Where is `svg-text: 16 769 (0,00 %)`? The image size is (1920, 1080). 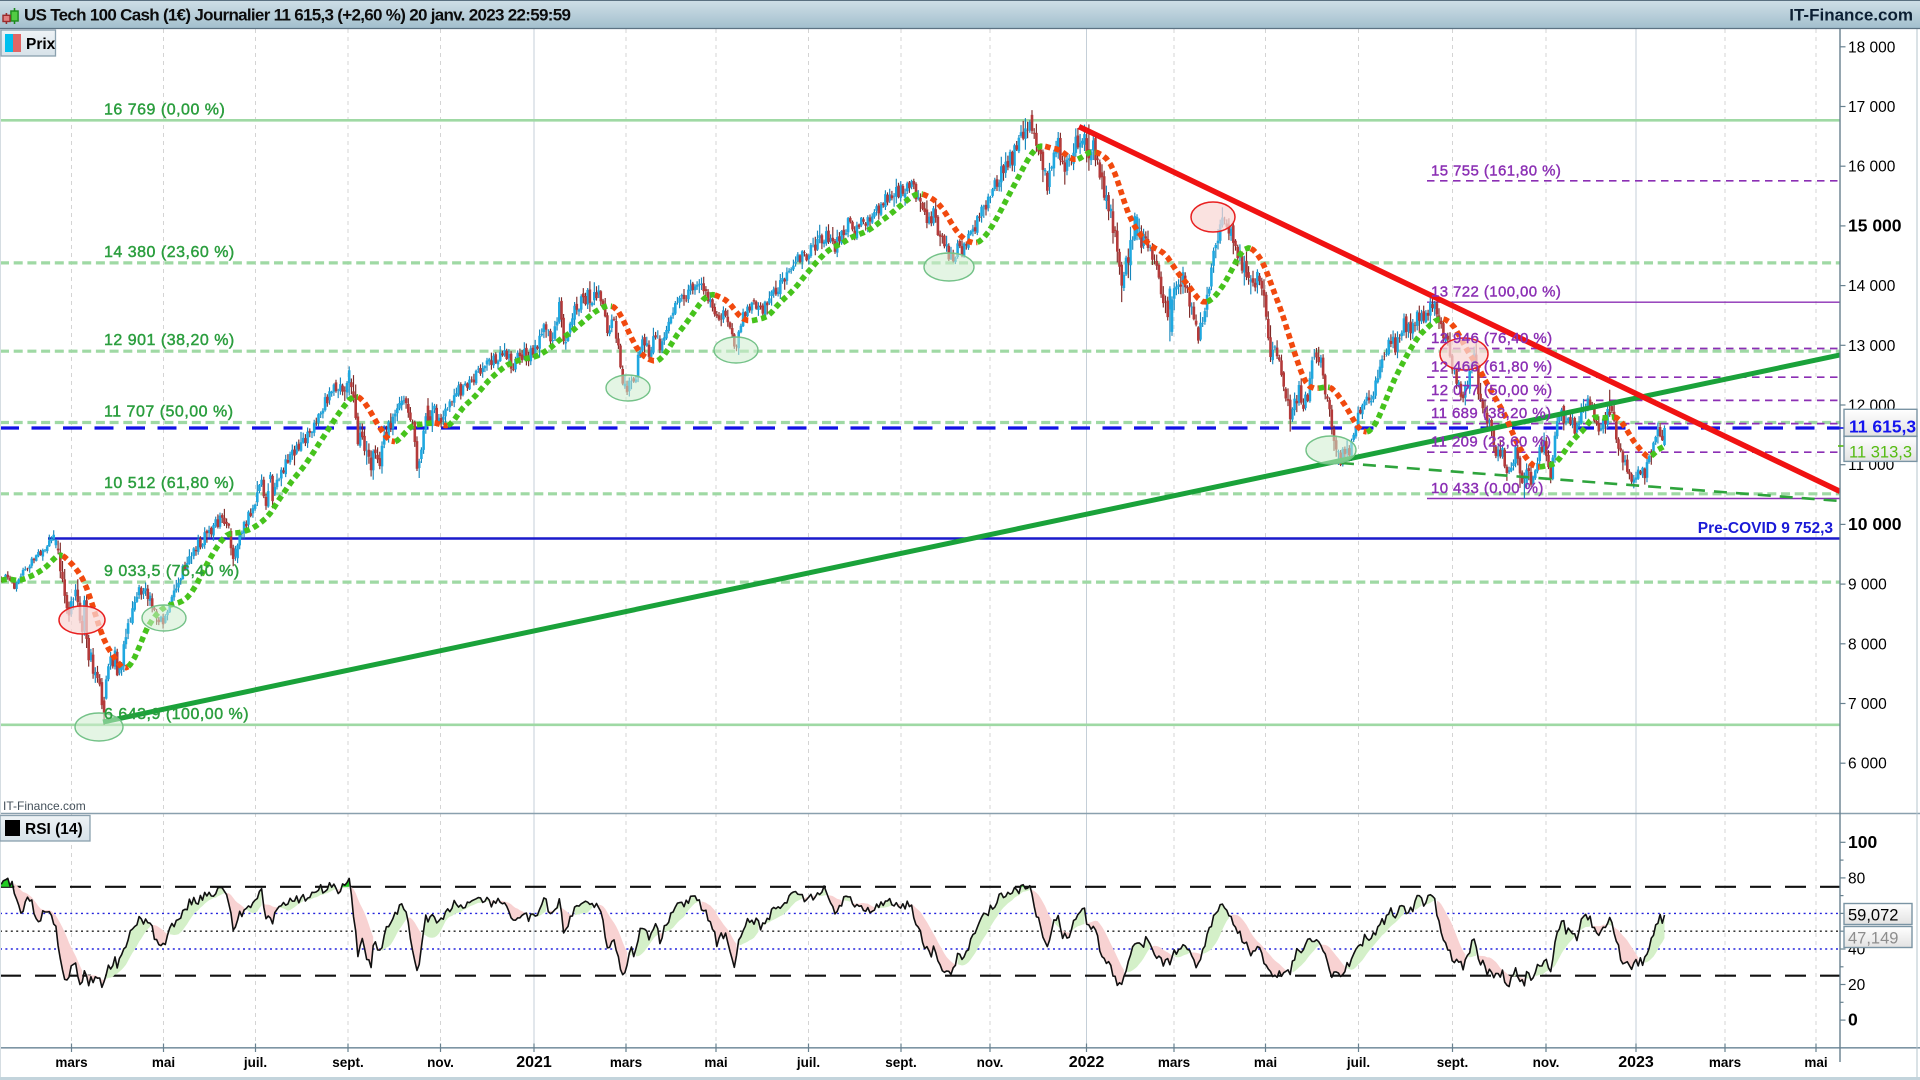
svg-text: 16 769 (0,00 %) is located at coordinates (164, 109).